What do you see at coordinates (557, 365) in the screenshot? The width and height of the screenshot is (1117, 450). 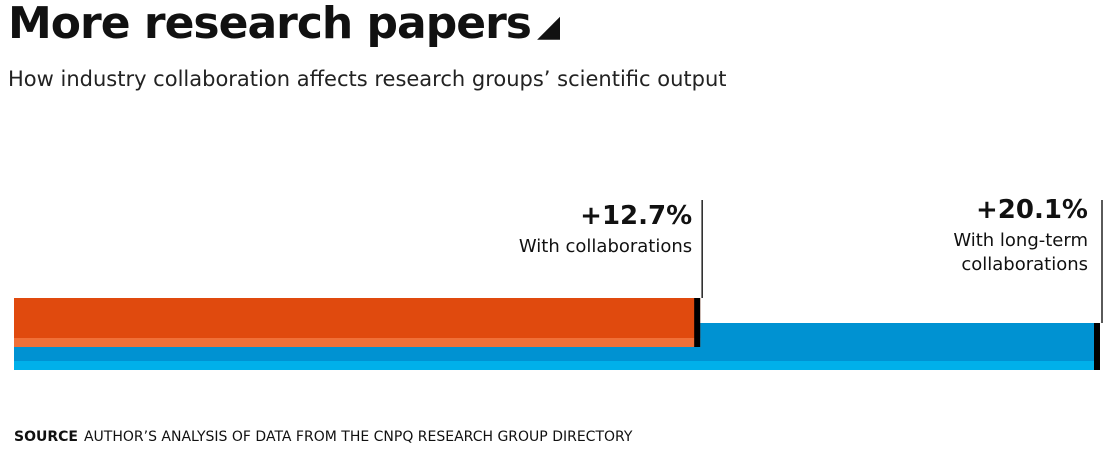 I see `bar-long-term-collaborations-base` at bounding box center [557, 365].